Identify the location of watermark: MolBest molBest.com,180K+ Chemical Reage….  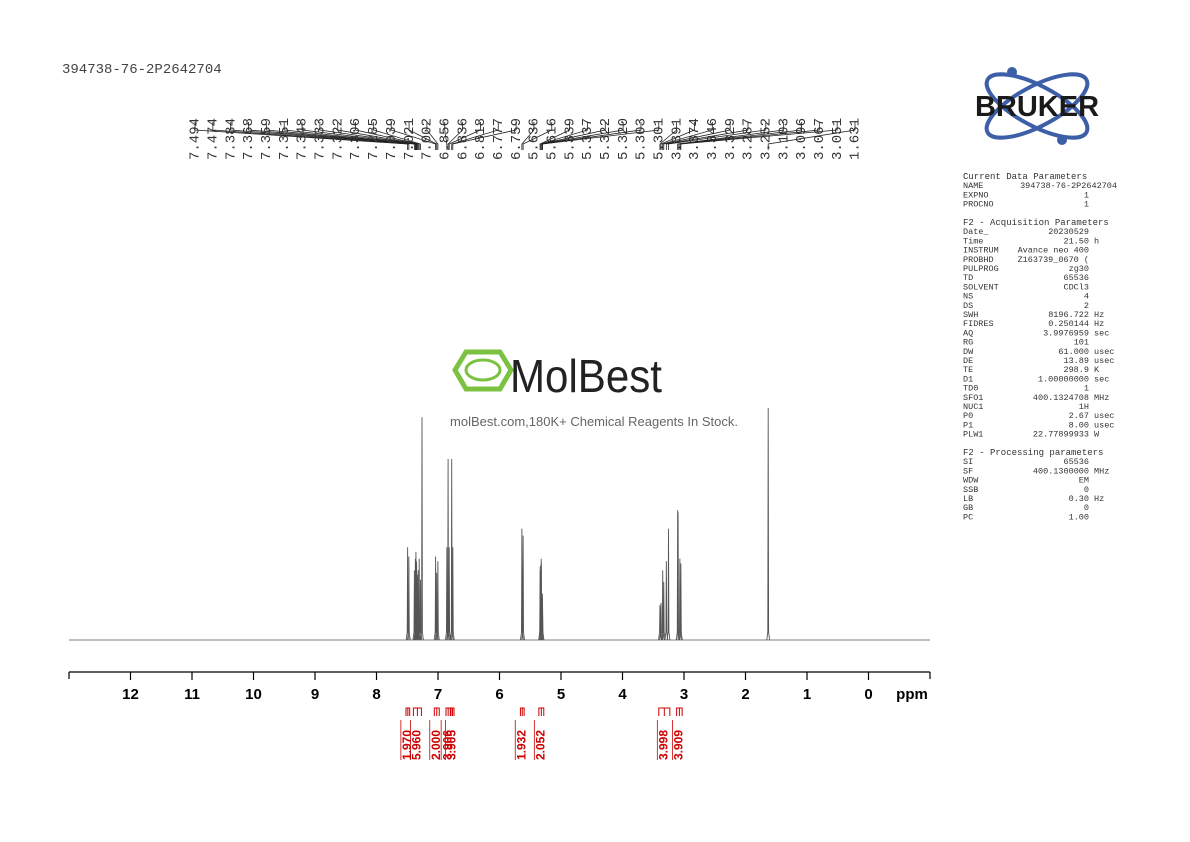
(594, 389).